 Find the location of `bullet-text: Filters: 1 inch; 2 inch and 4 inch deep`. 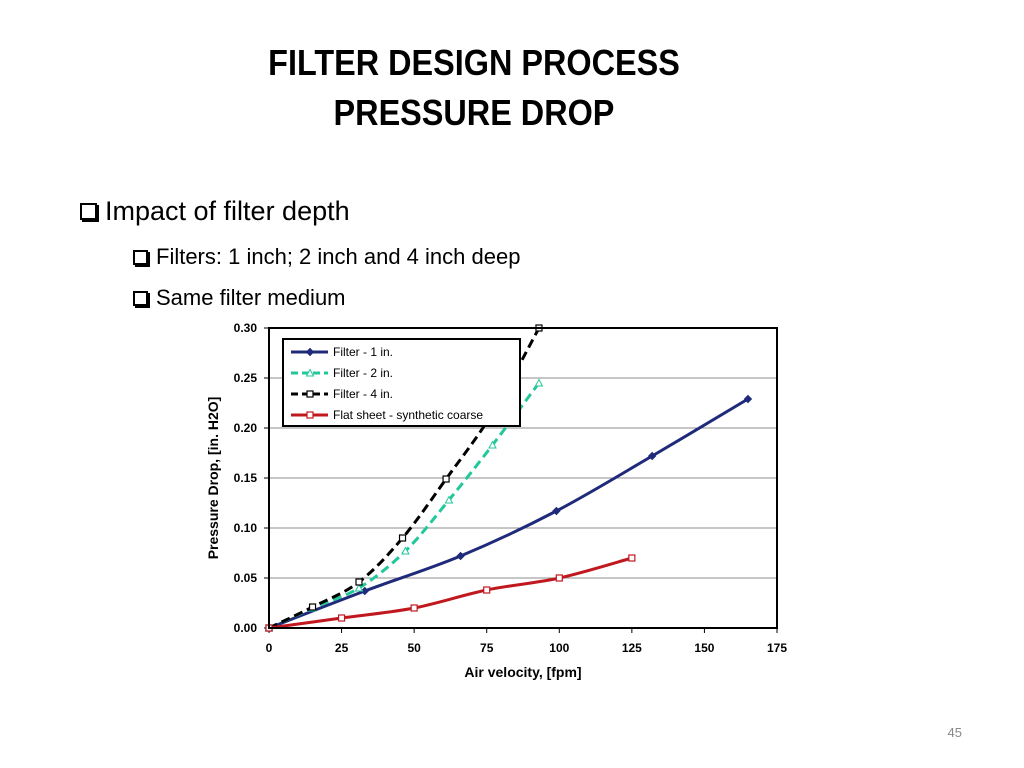

bullet-text: Filters: 1 inch; 2 inch and 4 inch deep is located at coordinates (338, 256).